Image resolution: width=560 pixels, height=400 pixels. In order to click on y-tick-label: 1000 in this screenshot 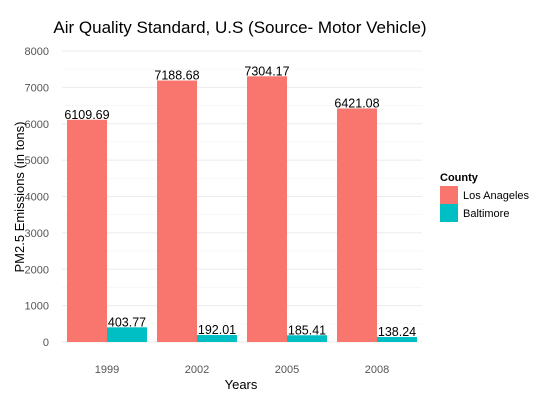, I will do `click(37, 307)`.